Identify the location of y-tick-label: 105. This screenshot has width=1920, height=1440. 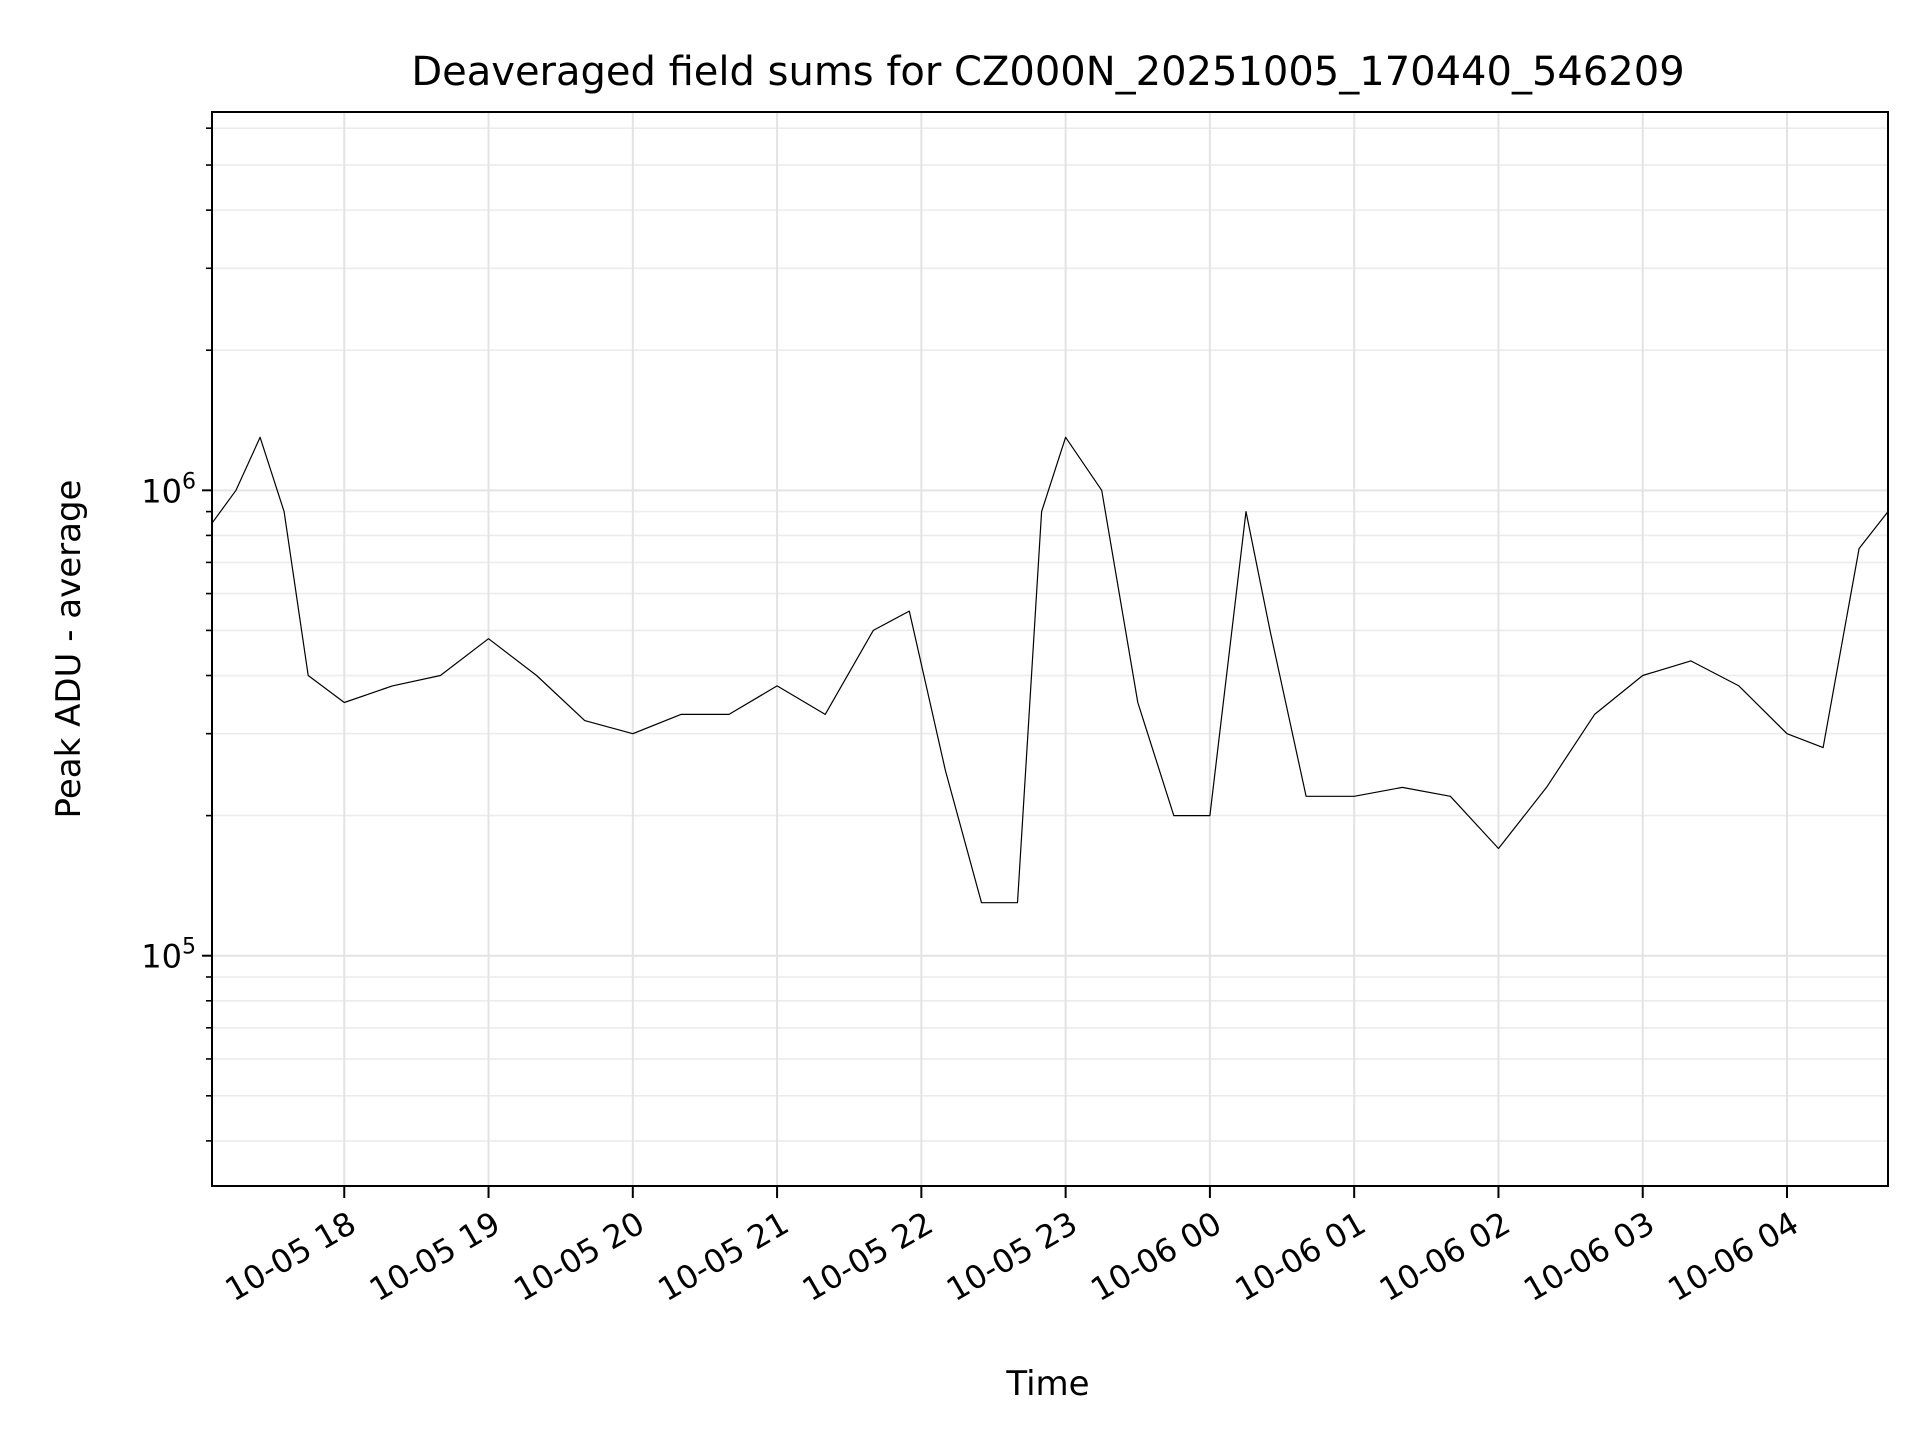
(168, 955).